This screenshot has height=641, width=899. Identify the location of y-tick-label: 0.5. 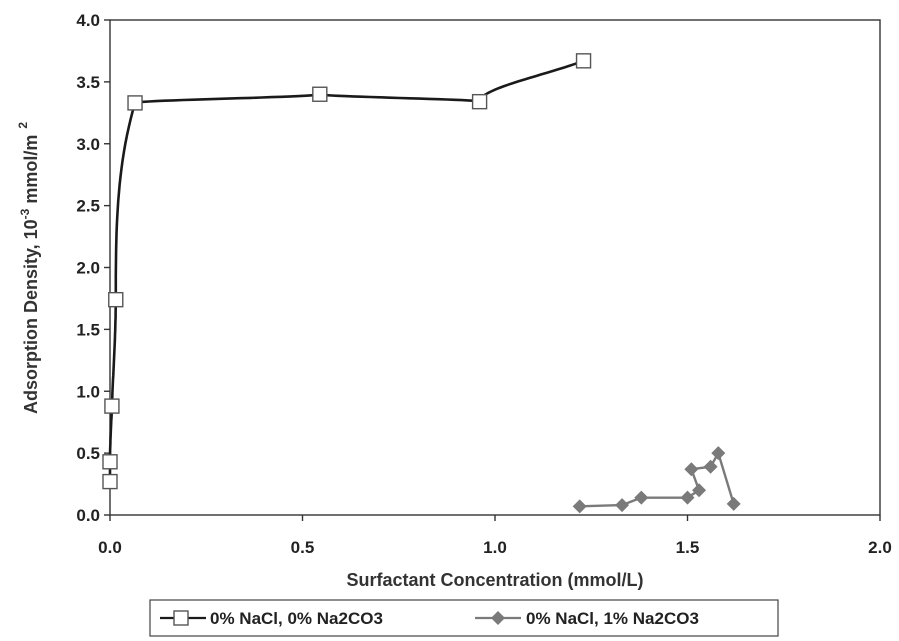
(88, 453).